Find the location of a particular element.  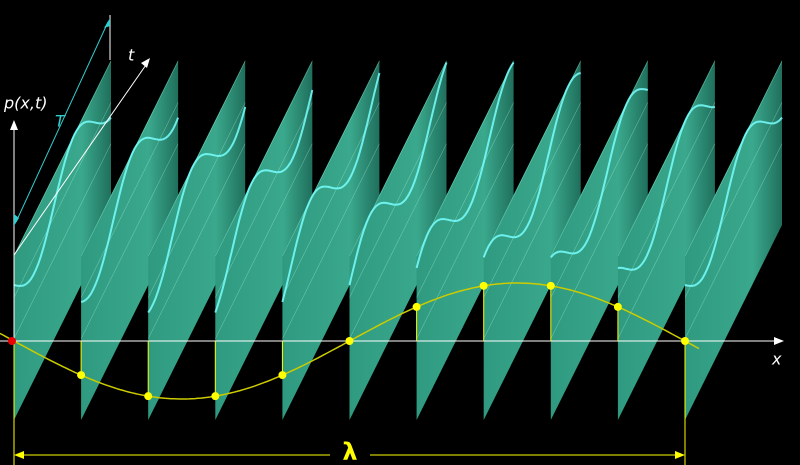

period-arrow-top is located at coordinates (107, 23).